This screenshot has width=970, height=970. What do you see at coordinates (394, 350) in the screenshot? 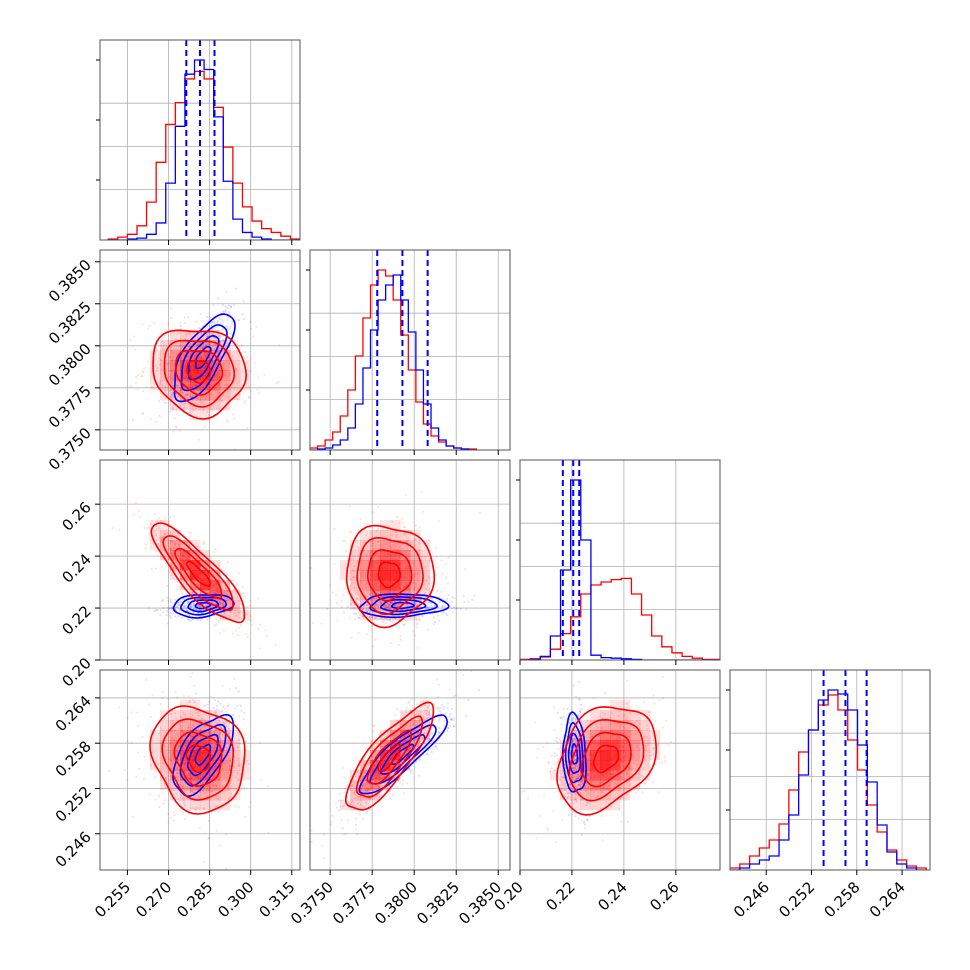
I see `histogram-p1` at bounding box center [394, 350].